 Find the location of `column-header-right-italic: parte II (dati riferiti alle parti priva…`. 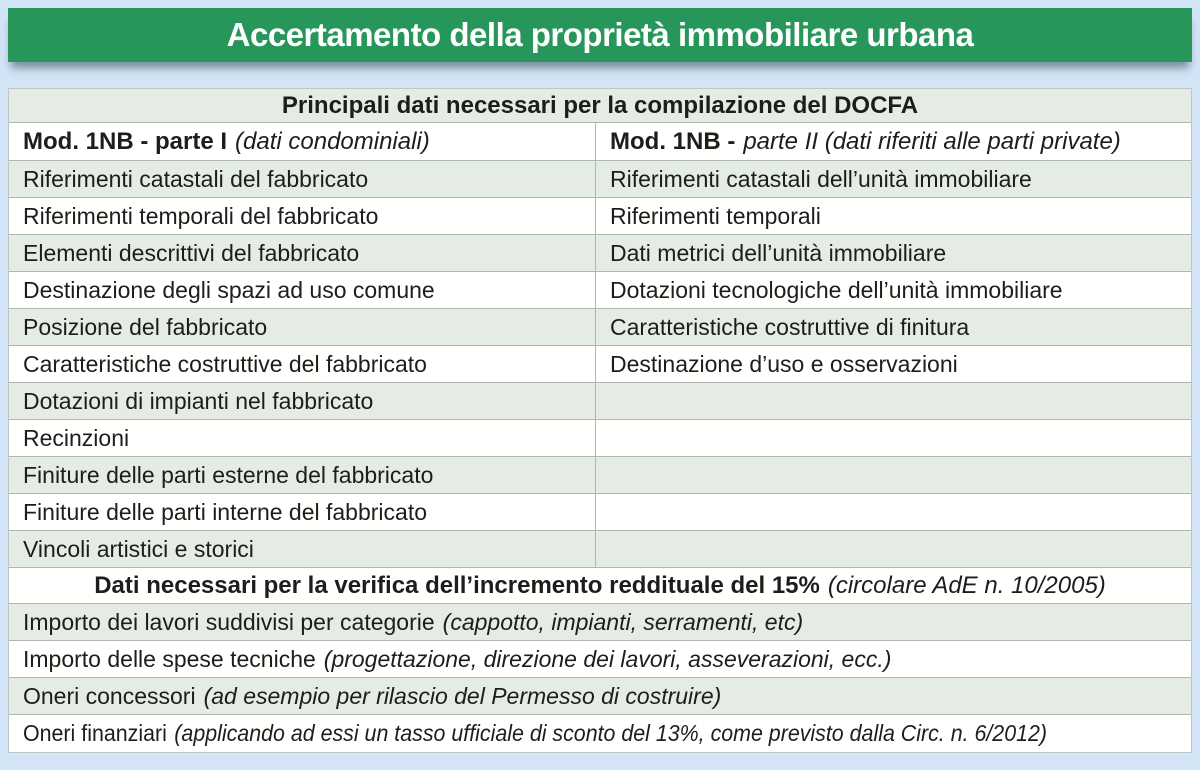

column-header-right-italic: parte II (dati riferiti alle parti priva… is located at coordinates (932, 141).